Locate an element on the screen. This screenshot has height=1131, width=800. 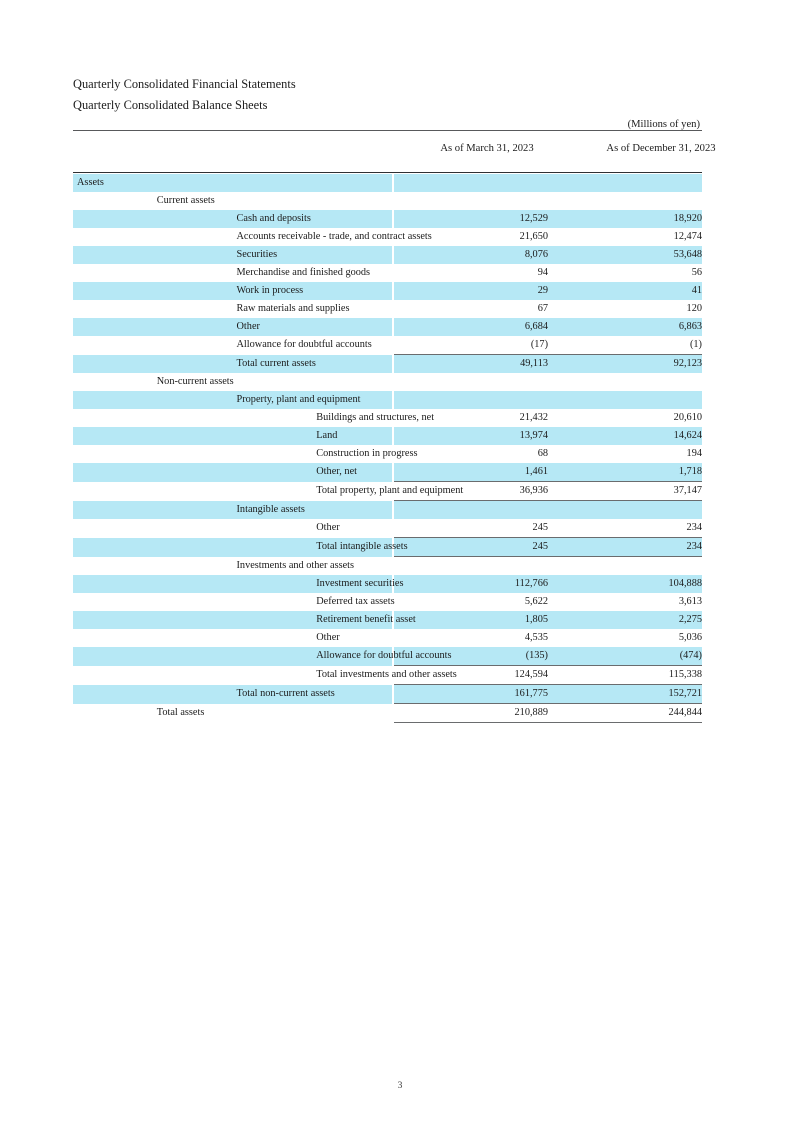
value-text: 210,889 is located at coordinates (531, 712).